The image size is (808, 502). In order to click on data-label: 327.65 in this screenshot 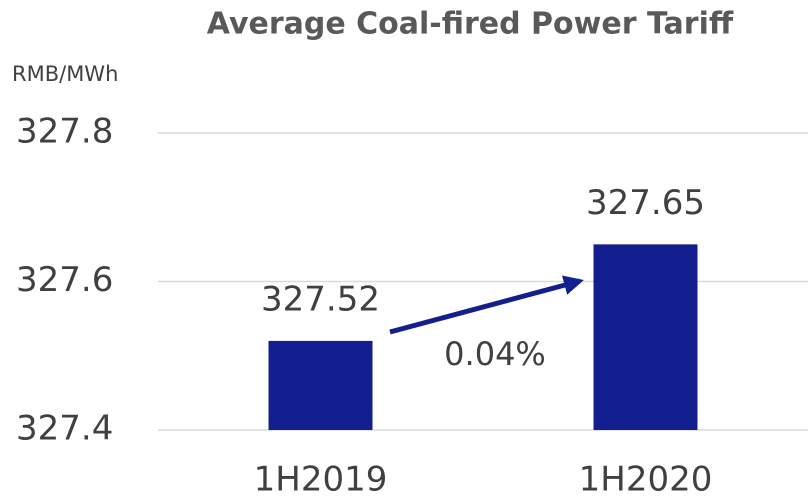, I will do `click(645, 203)`.